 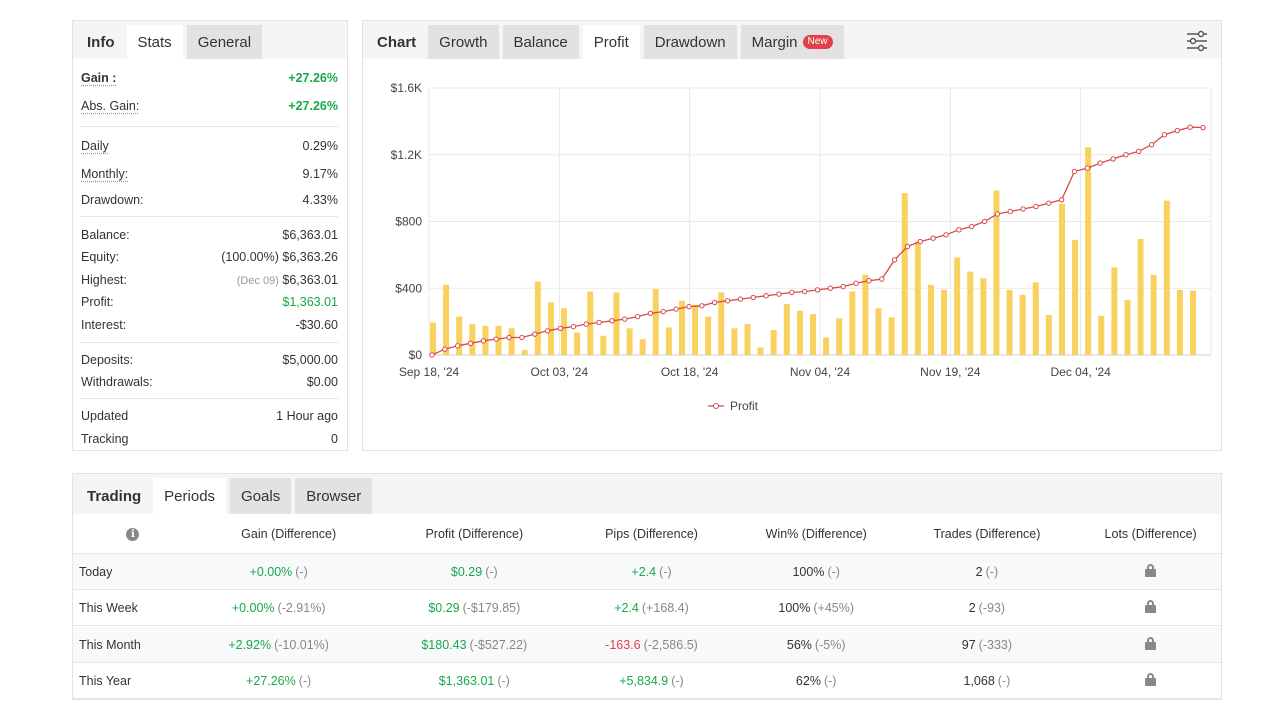 I want to click on profit-diff: (-), so click(x=491, y=571).